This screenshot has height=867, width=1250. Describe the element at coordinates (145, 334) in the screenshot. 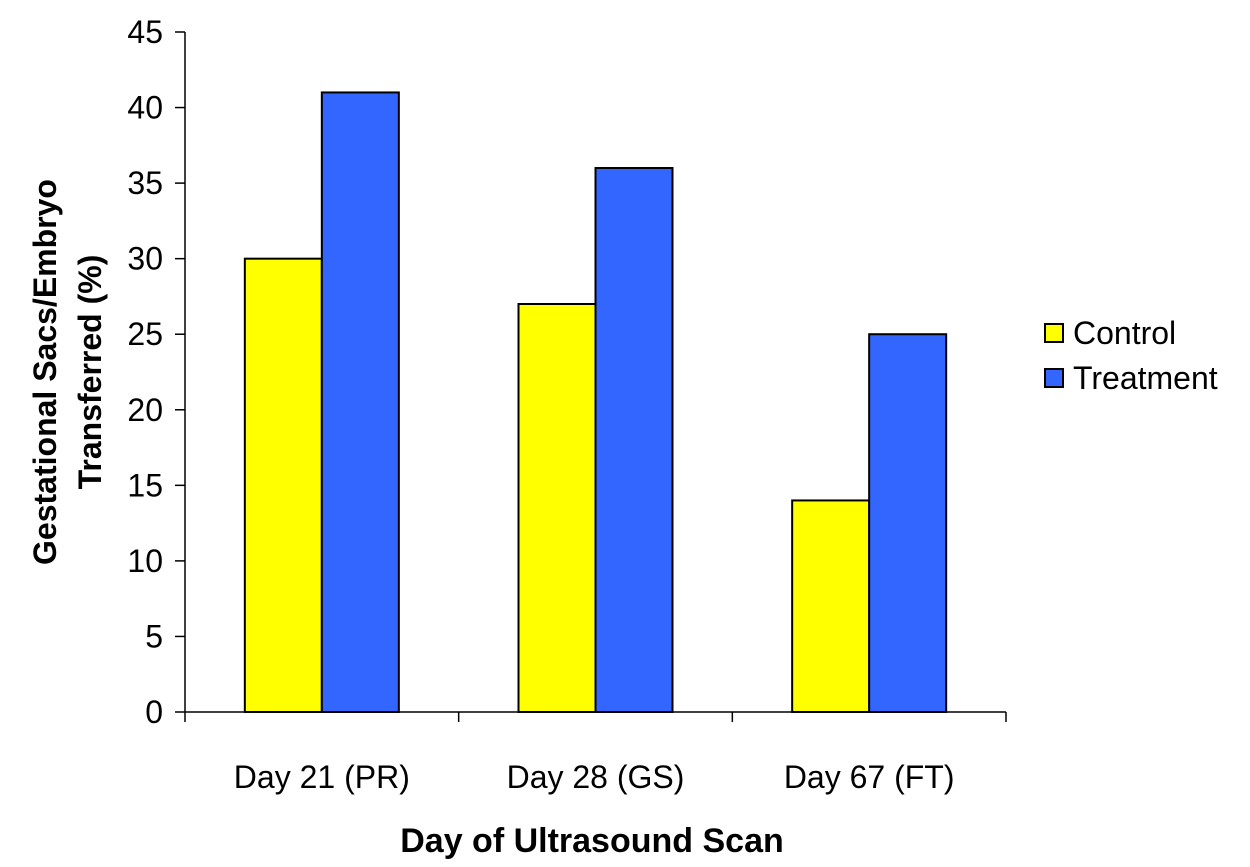

I see `y-tick-label: 25` at that location.